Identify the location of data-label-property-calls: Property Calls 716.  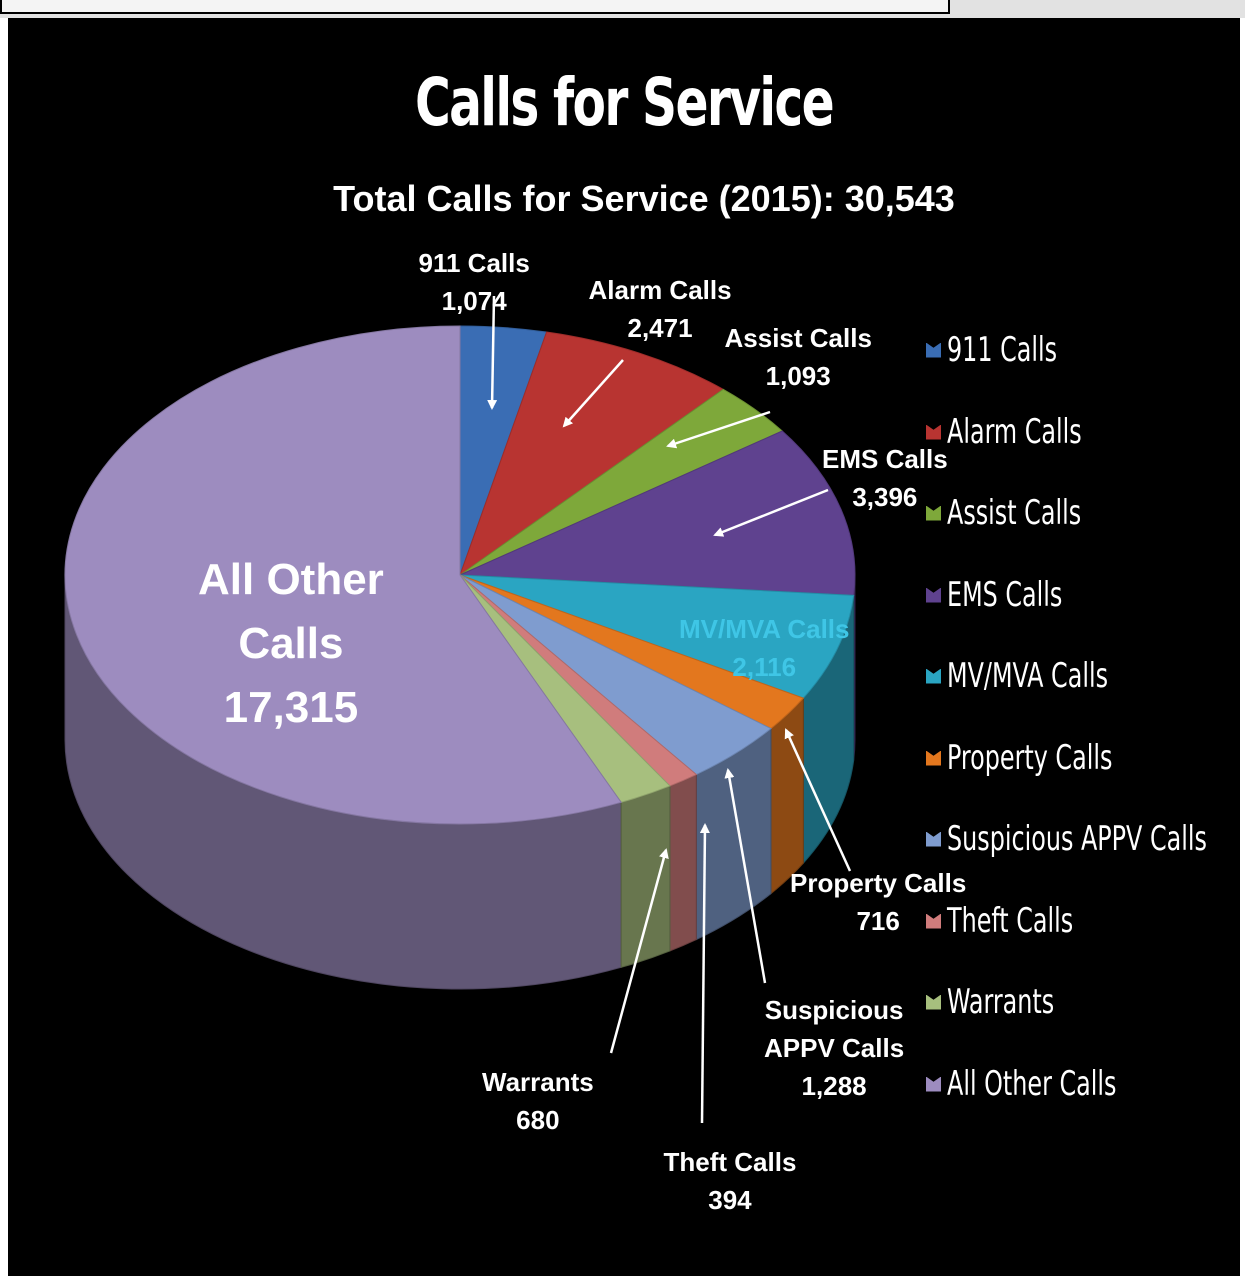
(878, 902).